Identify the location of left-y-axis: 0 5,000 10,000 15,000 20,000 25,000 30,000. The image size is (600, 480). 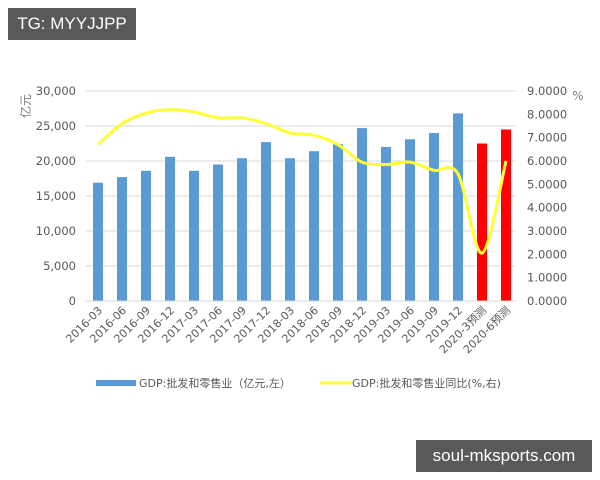
(56, 196).